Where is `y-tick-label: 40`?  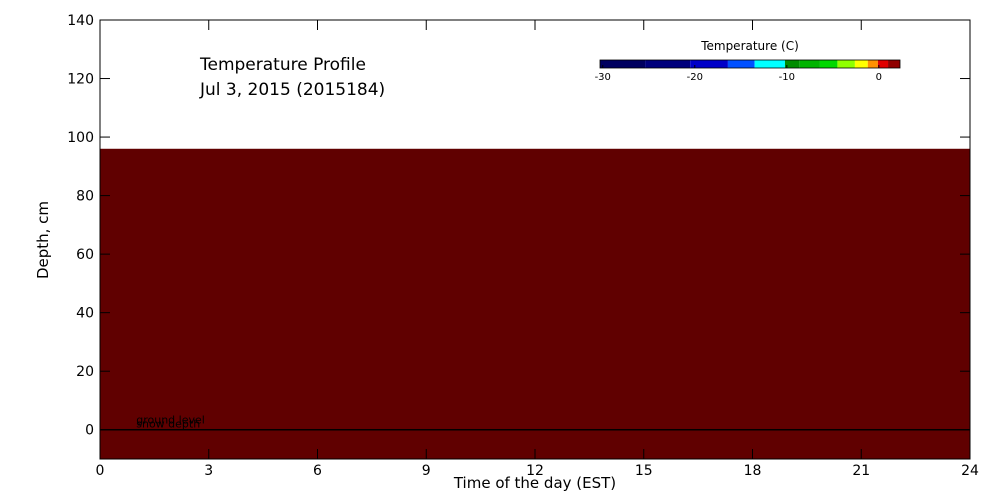
y-tick-label: 40 is located at coordinates (85, 314).